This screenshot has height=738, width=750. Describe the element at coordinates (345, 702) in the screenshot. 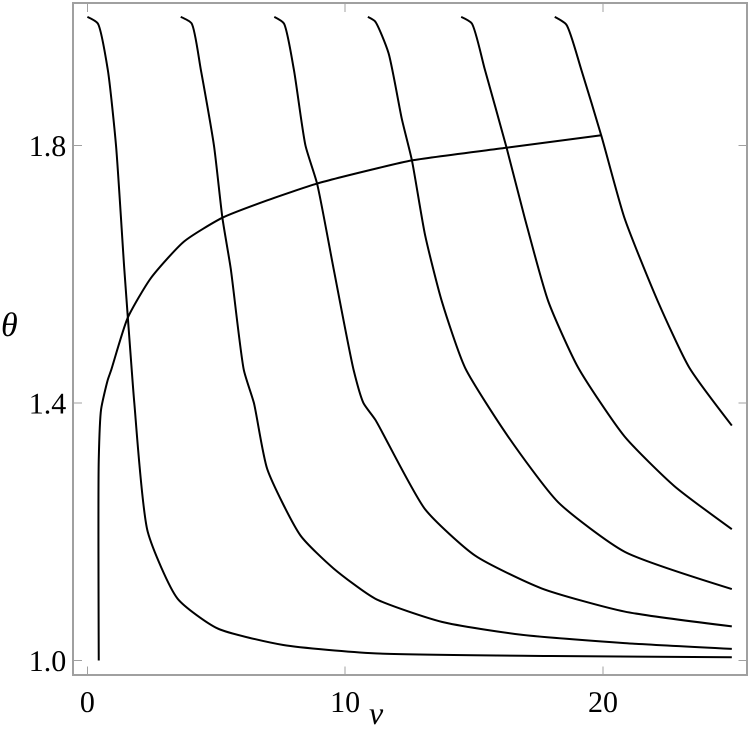

I see `x-tick-label: 10` at that location.